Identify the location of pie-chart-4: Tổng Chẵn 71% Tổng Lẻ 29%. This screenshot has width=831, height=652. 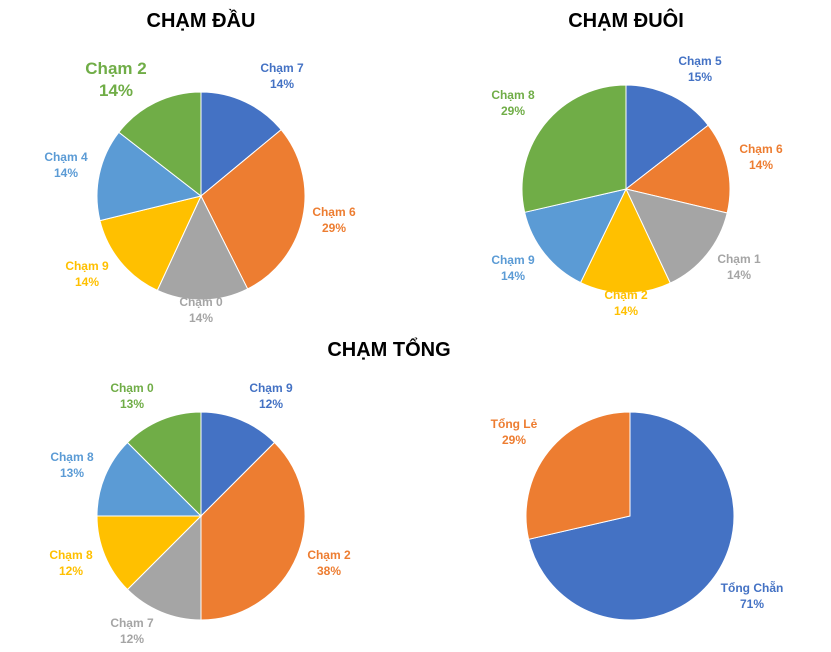
(637, 516).